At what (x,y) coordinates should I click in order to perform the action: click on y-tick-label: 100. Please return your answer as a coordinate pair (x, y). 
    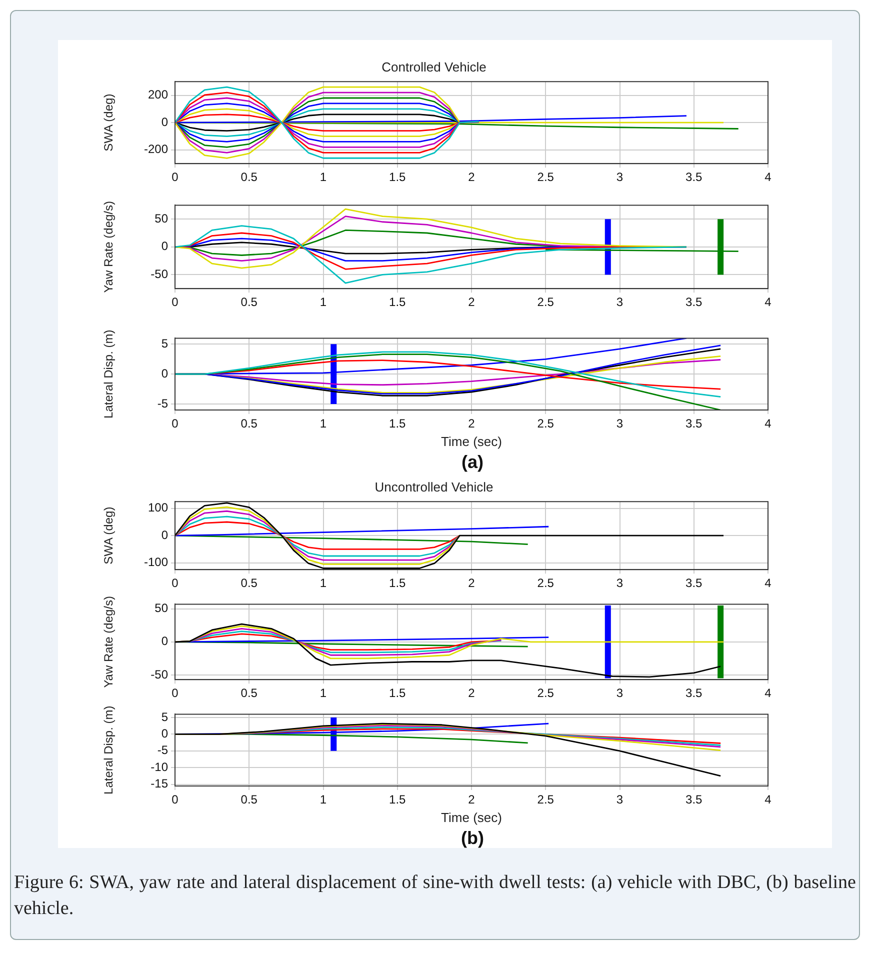
    Looking at the image, I should click on (158, 507).